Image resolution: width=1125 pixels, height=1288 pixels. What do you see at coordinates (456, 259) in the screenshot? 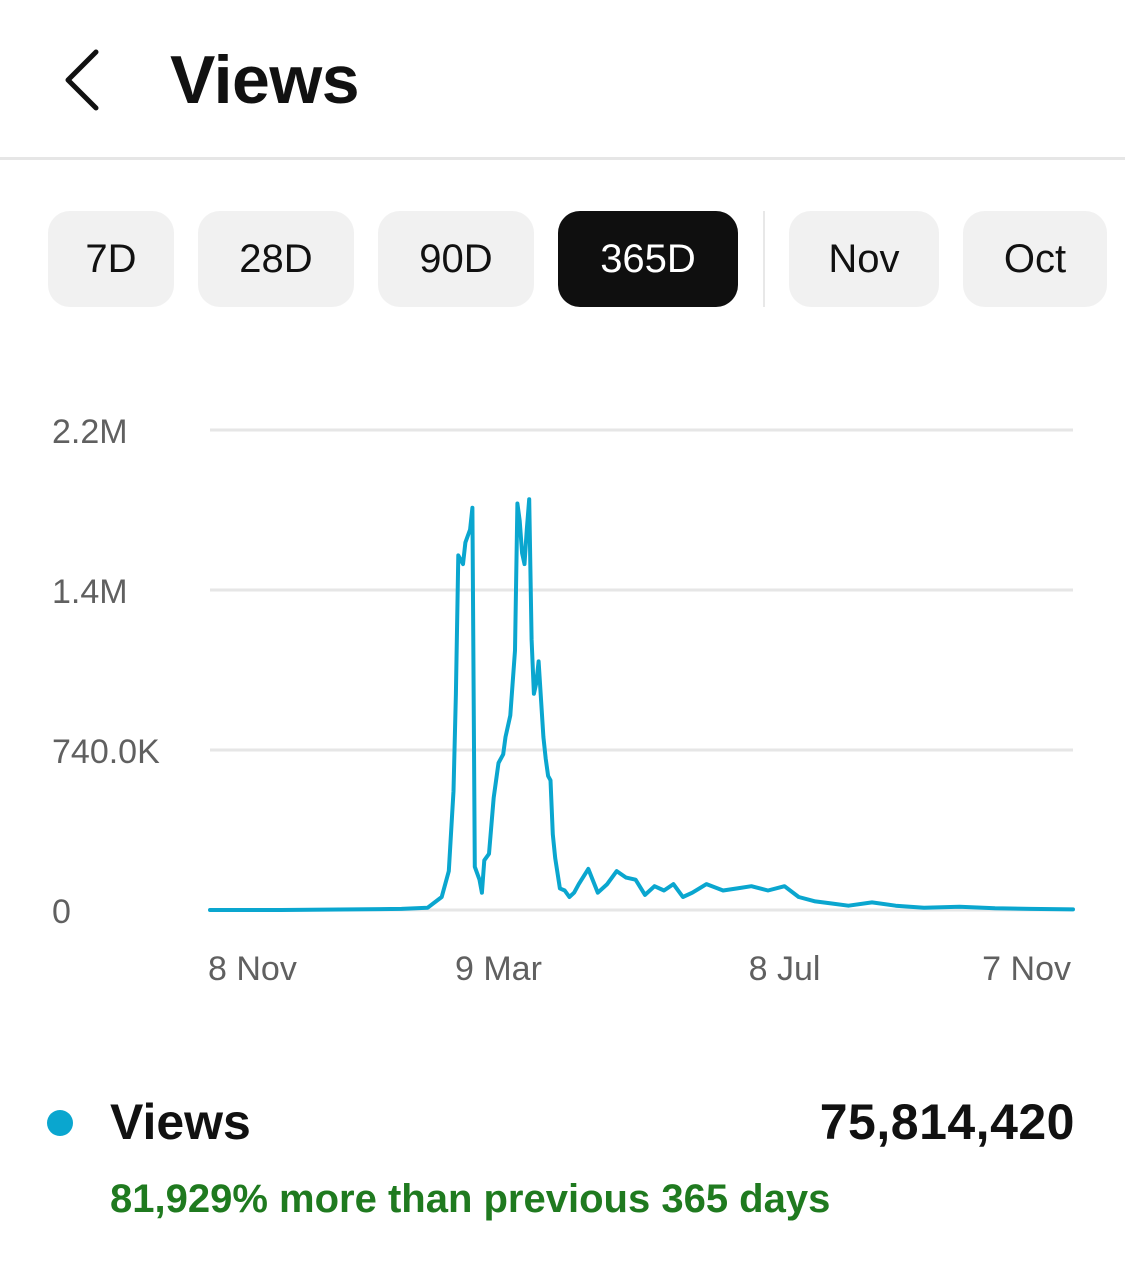
I see `tab-90d: 90D` at bounding box center [456, 259].